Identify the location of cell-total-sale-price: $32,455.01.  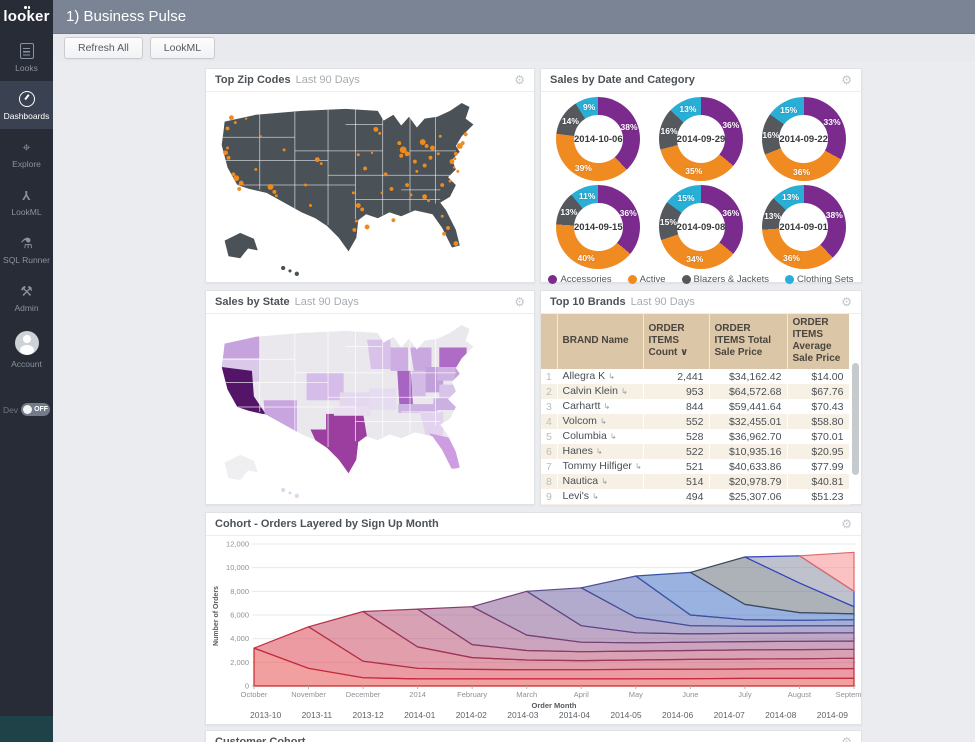
(748, 421).